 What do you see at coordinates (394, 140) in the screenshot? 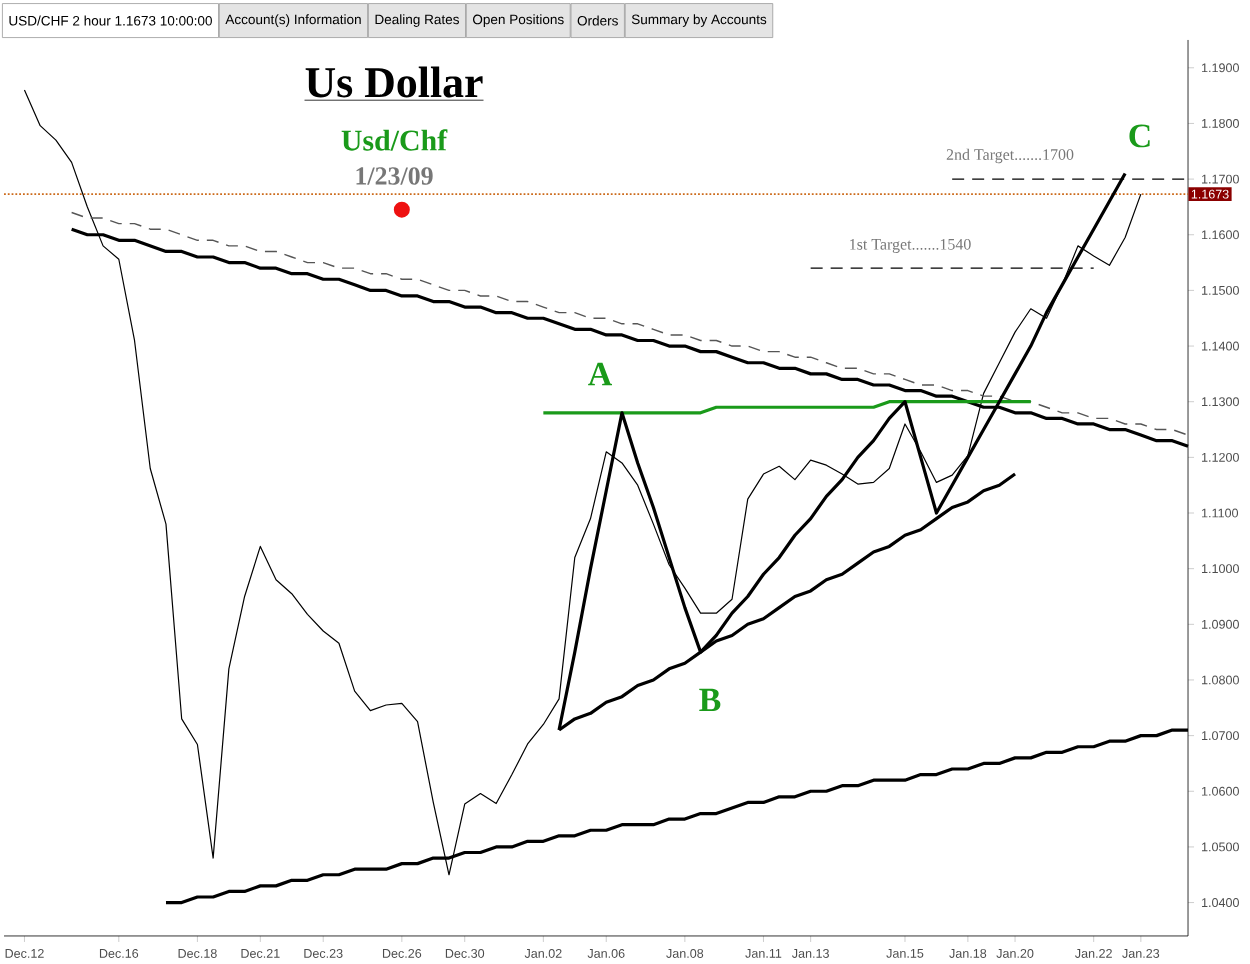
I see `text: Usd/Chf` at bounding box center [394, 140].